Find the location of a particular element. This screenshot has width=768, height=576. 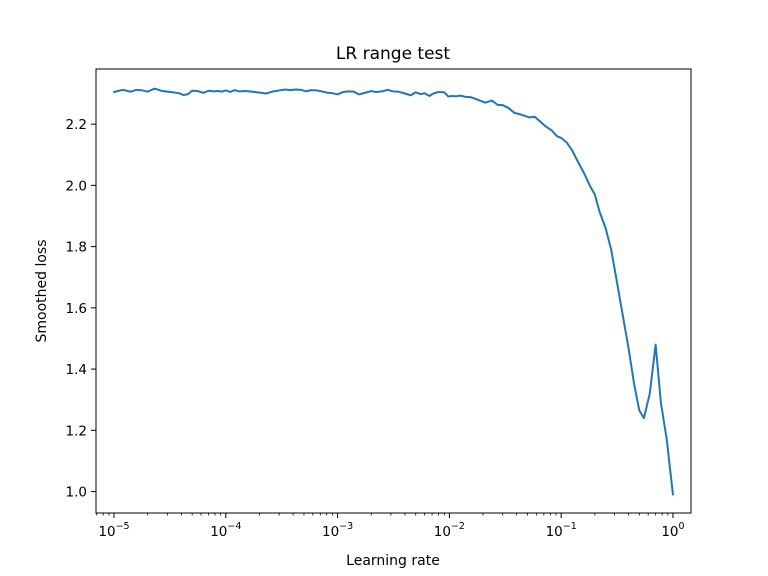

y-tick-label: 1.2 is located at coordinates (76, 431).